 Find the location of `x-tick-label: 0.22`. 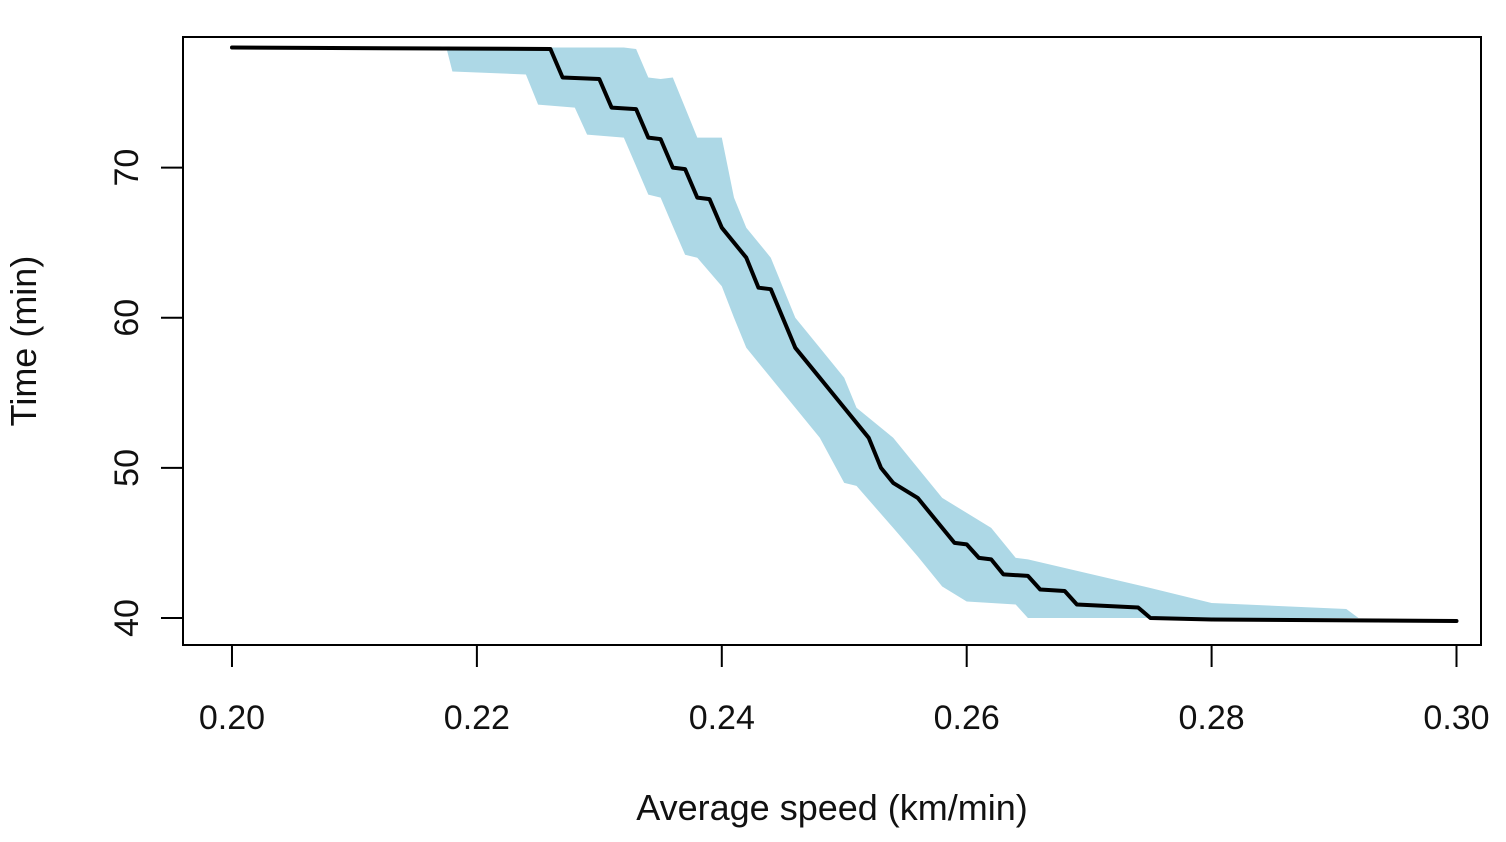

x-tick-label: 0.22 is located at coordinates (477, 718).